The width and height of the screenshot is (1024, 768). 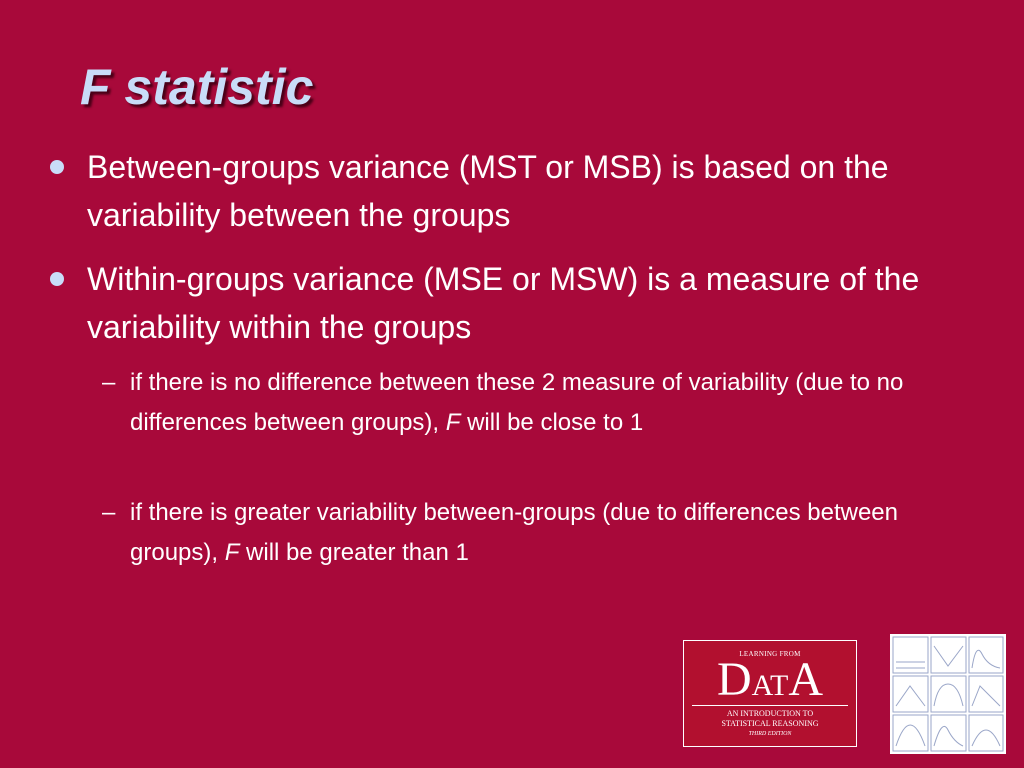 I want to click on text-run: will be greater than 1, so click(x=354, y=552).